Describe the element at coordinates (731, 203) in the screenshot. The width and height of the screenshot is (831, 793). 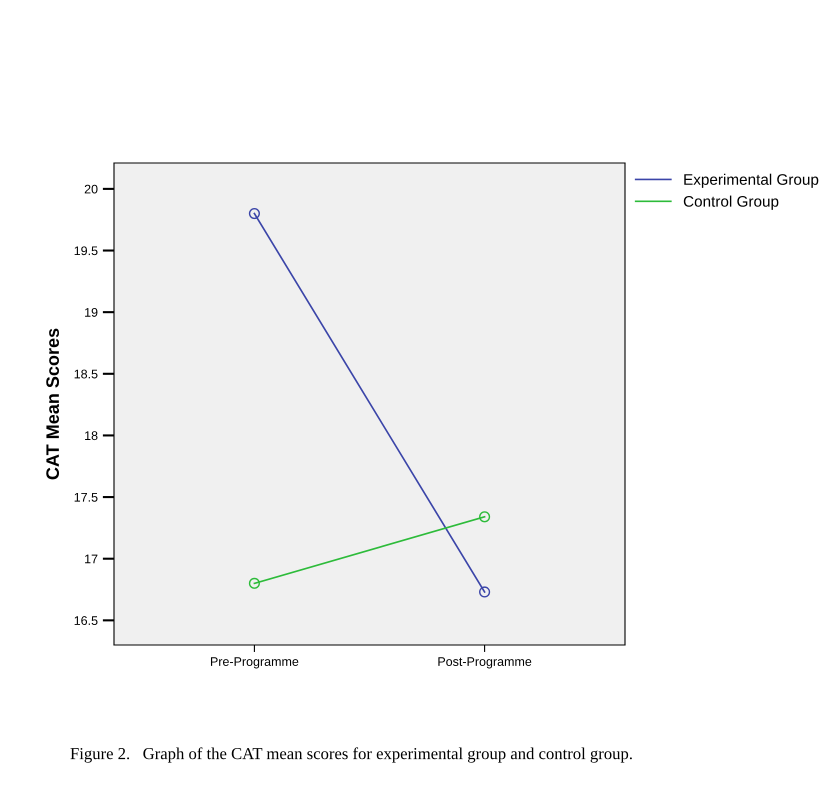
I see `legend-label: Control Group` at that location.